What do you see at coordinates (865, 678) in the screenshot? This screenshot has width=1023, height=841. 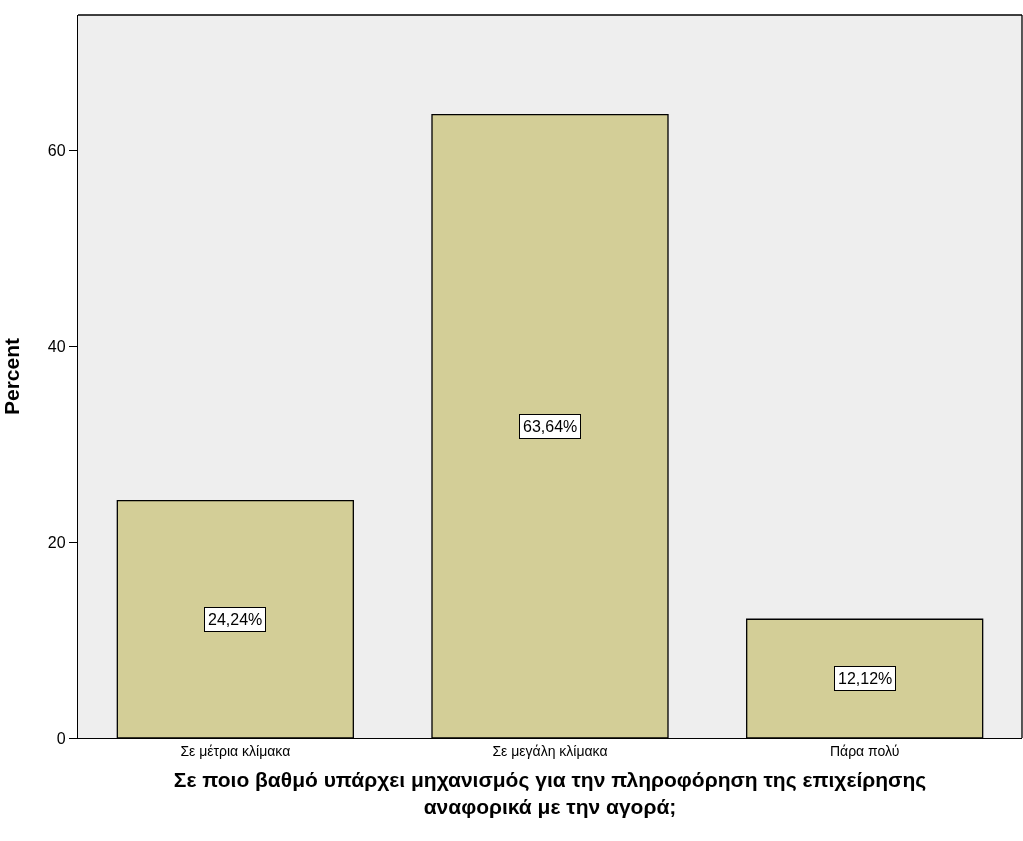 I see `data-label: 12,12%` at bounding box center [865, 678].